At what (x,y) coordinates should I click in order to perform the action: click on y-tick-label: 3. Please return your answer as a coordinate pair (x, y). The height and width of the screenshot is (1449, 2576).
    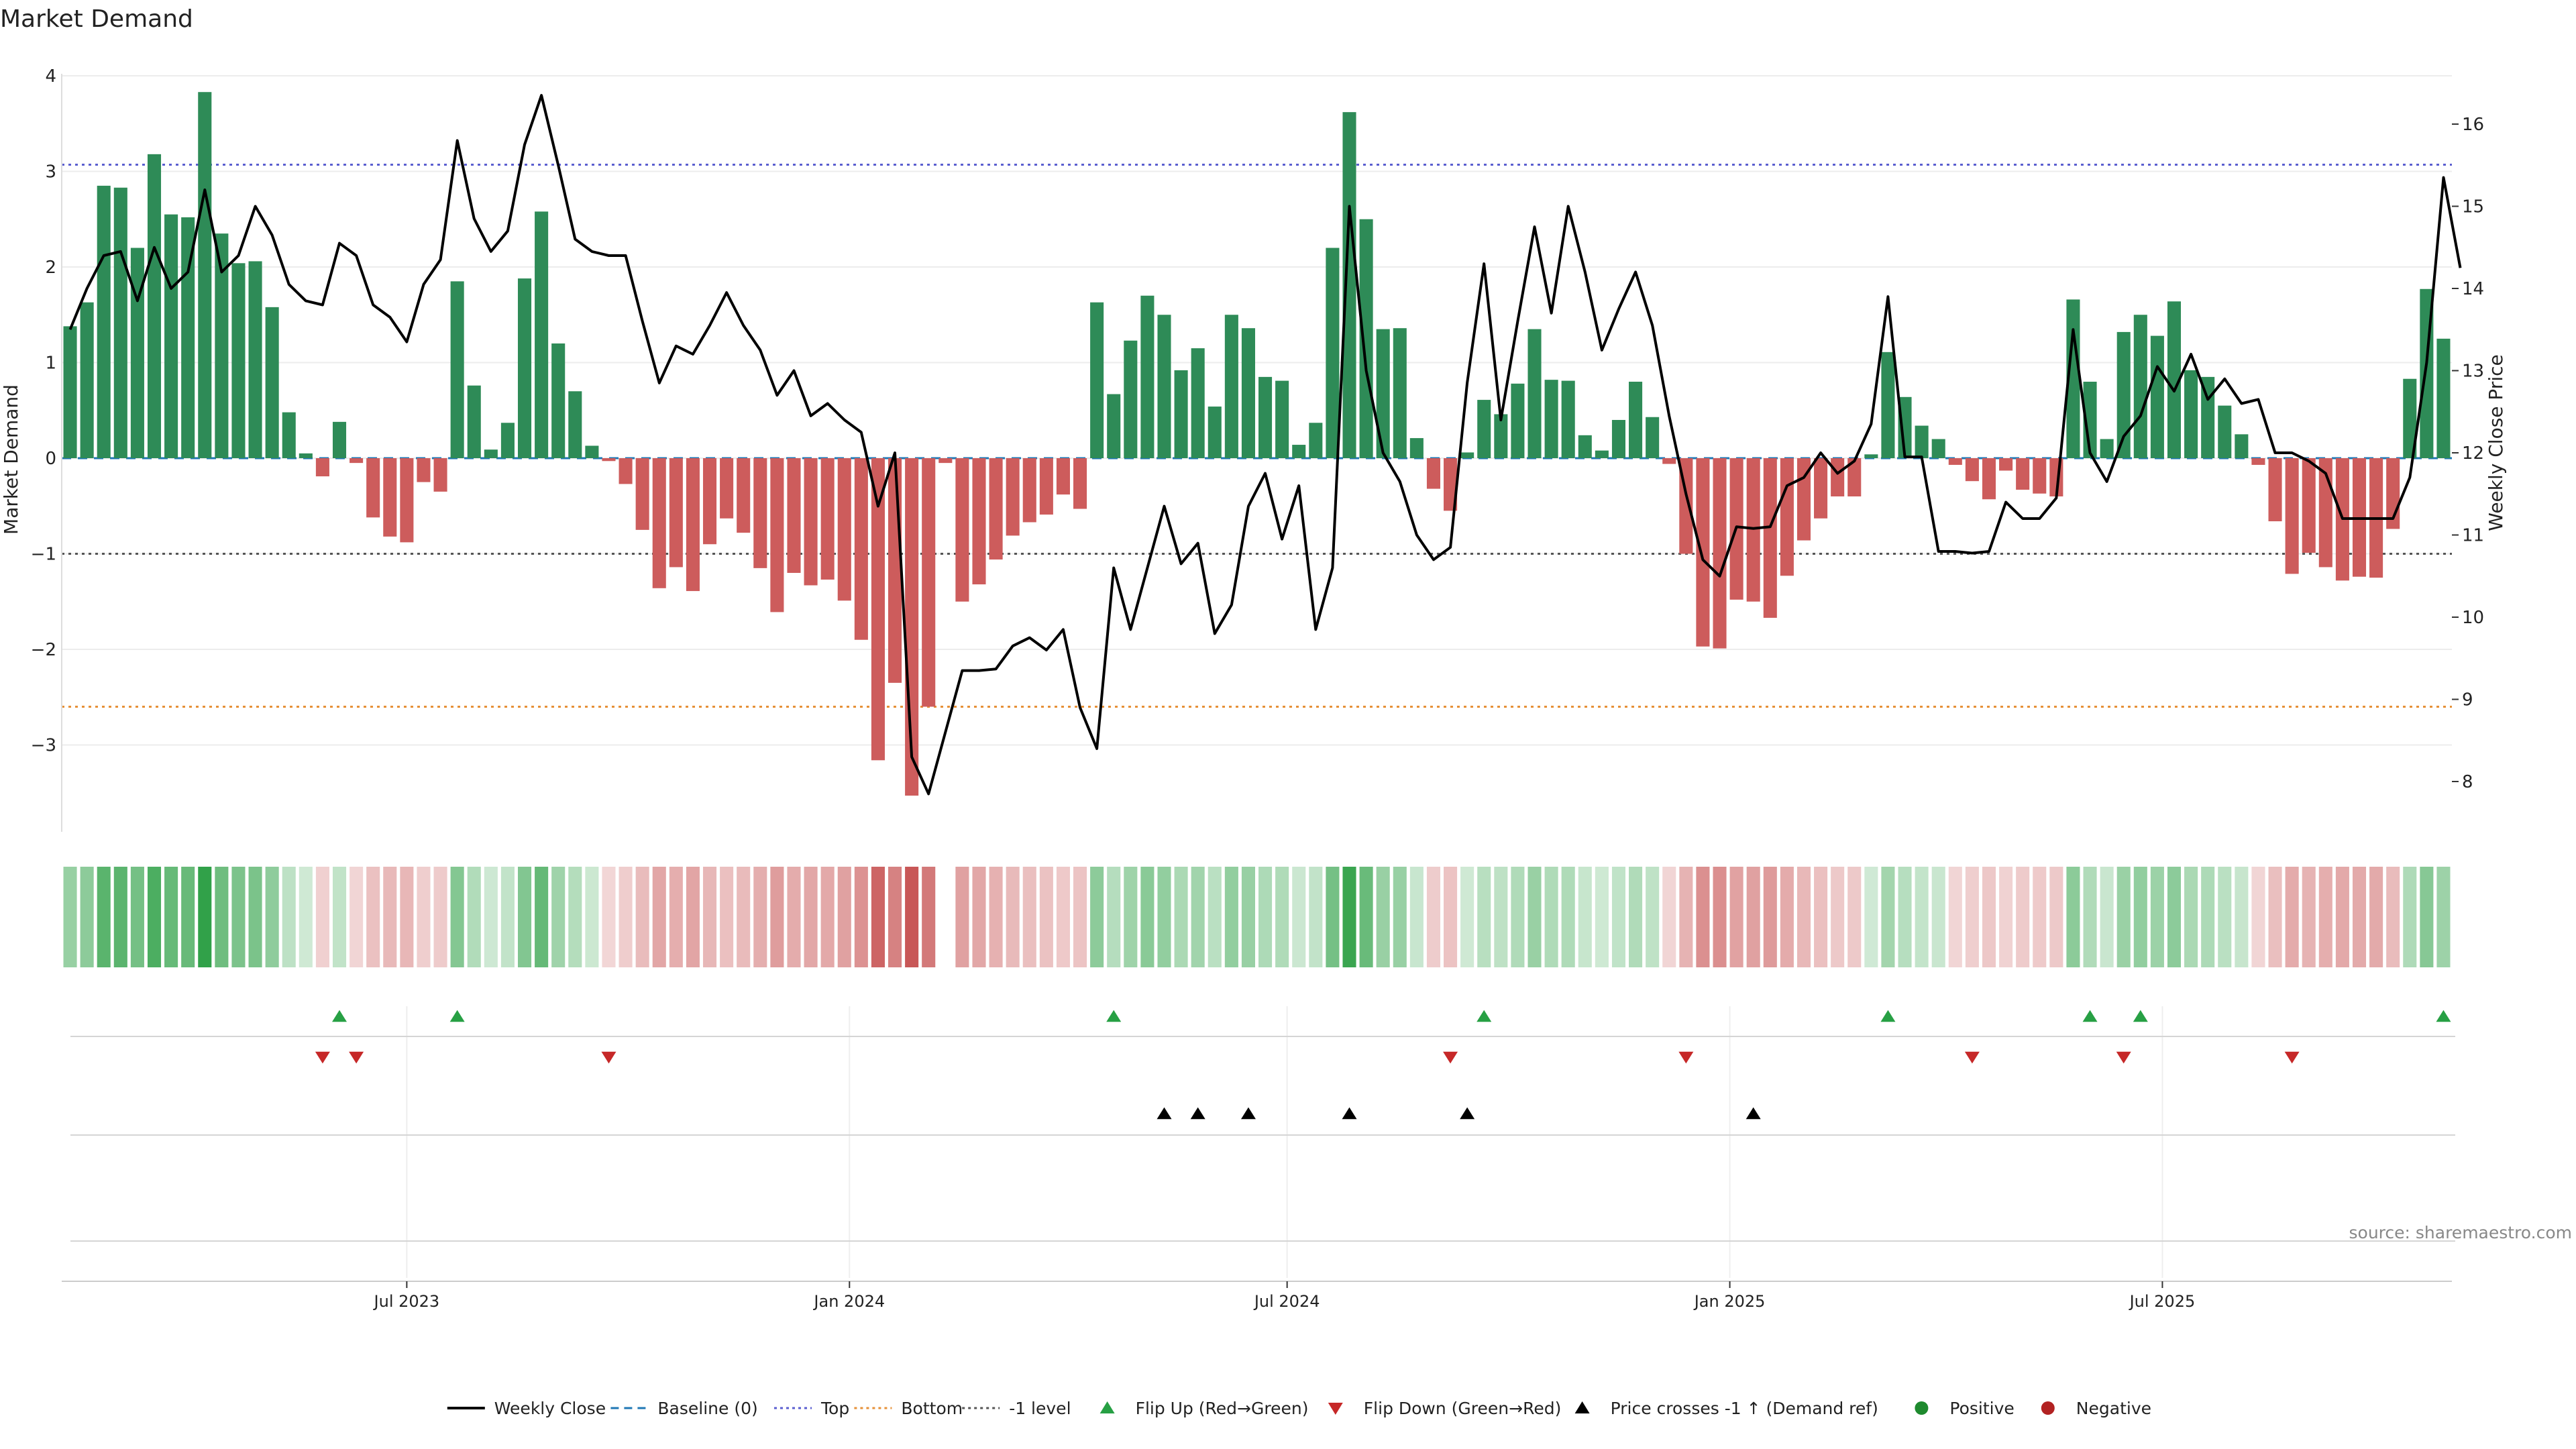
    Looking at the image, I should click on (50, 172).